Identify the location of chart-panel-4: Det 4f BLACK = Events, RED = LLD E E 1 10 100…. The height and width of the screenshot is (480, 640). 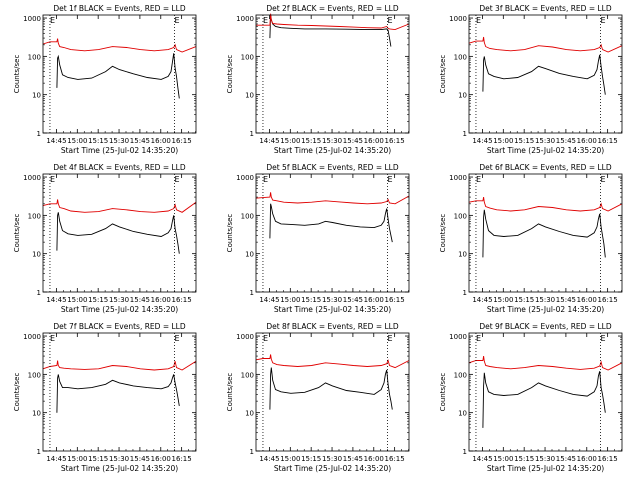
(105, 238).